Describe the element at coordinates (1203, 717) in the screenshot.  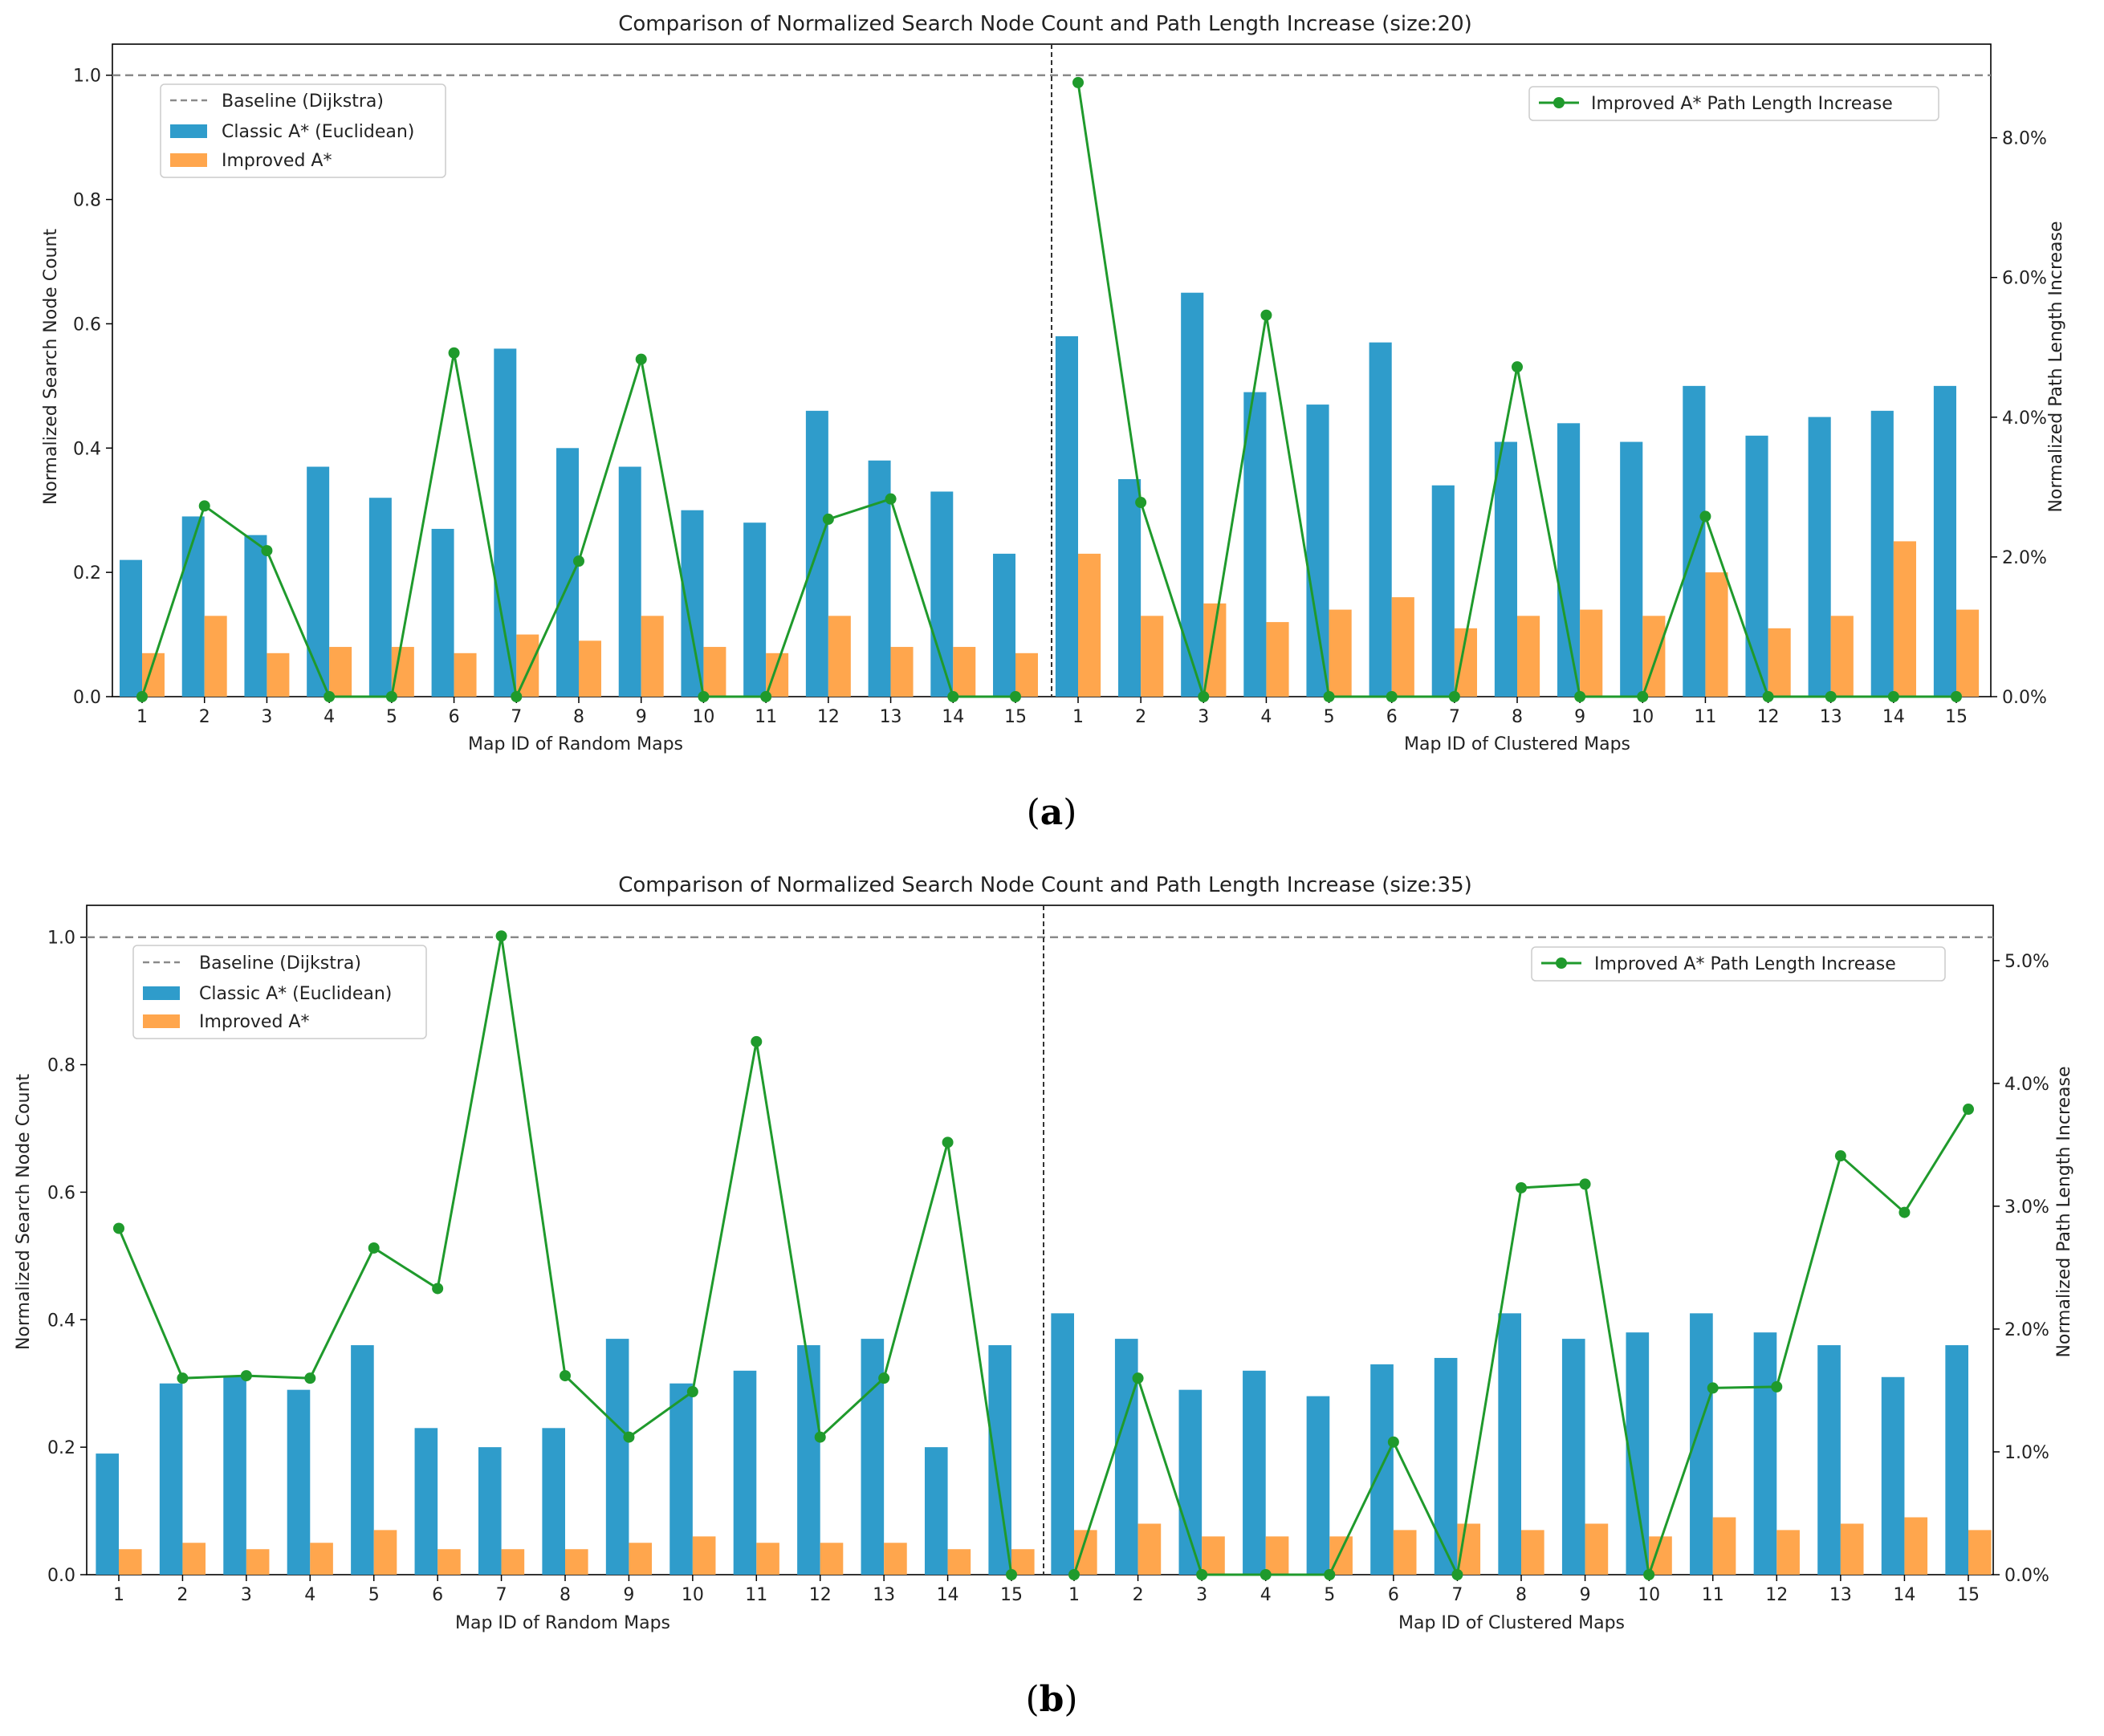
I see `chart-a-x-tick-label: 3` at that location.